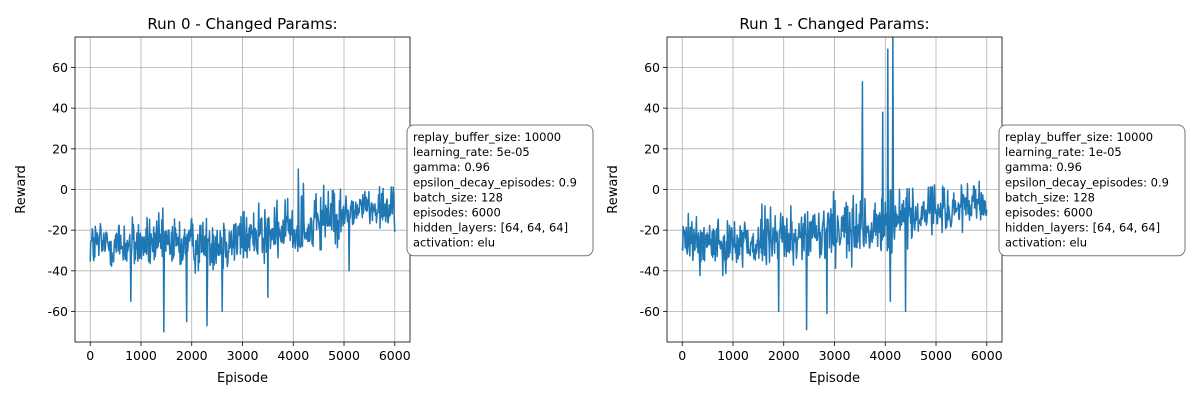  Describe the element at coordinates (242, 24) in the screenshot. I see `chart-title: Run 0 - Changed Params:` at that location.